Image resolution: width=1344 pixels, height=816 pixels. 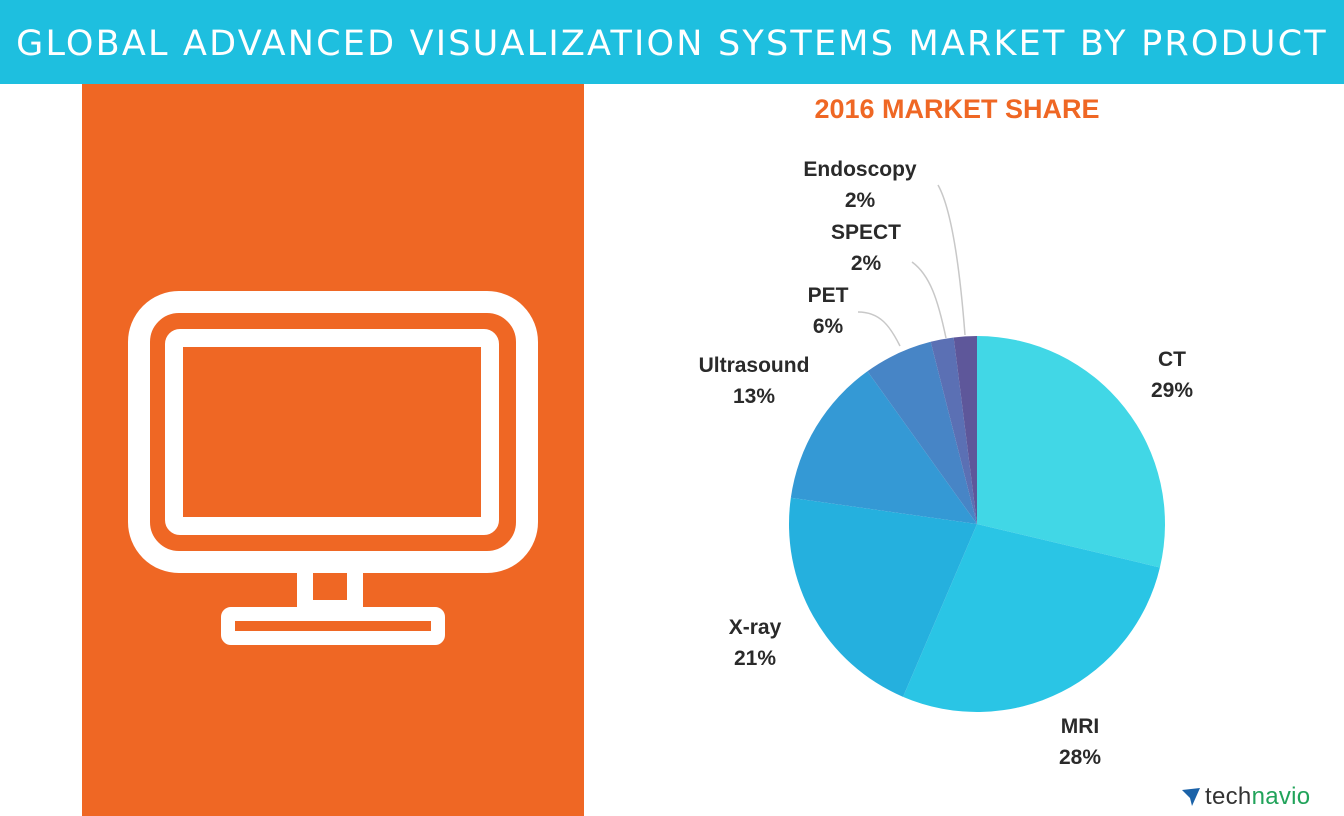 What do you see at coordinates (965, 430) in the screenshot?
I see `pie-slice-endoscopy` at bounding box center [965, 430].